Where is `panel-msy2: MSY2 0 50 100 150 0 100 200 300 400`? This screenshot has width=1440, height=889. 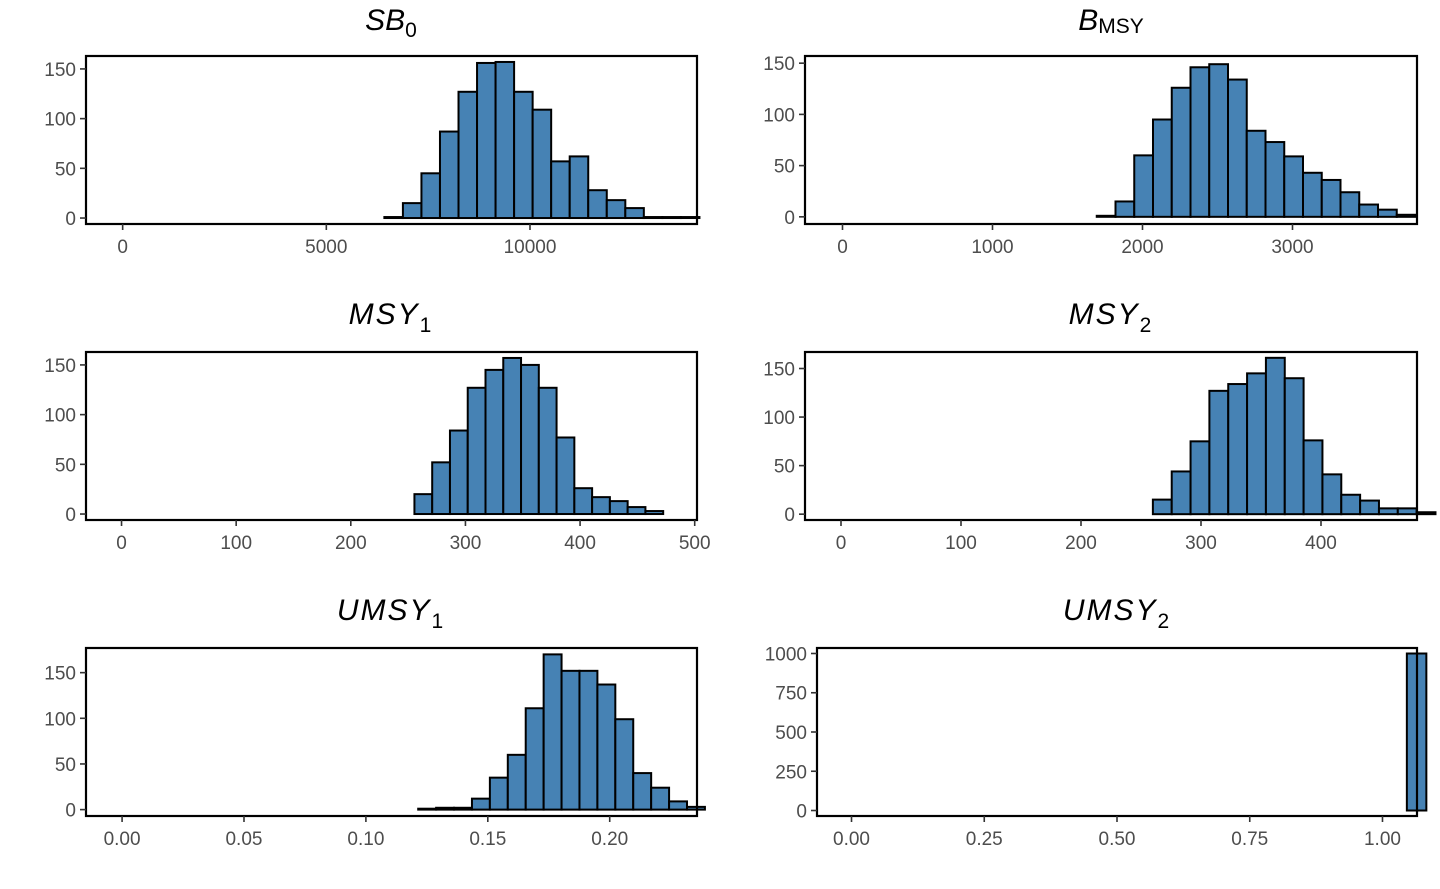
panel-msy2: MSY2 0 50 100 150 0 100 200 300 400 is located at coordinates (1100, 426).